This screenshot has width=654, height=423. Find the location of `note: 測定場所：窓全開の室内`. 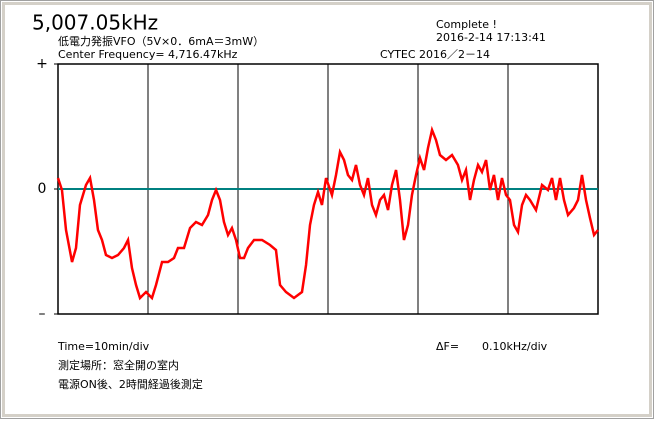

note: 測定場所：窓全開の室内 is located at coordinates (118, 365).